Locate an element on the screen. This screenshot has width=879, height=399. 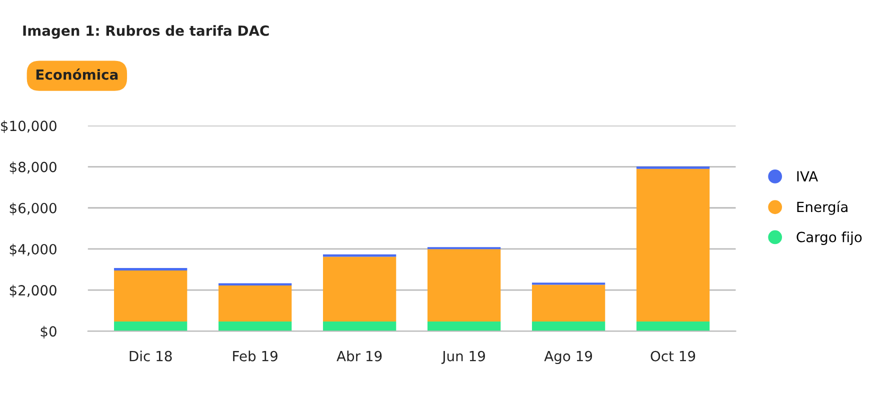
legend-label: Cargo fijo is located at coordinates (829, 238).